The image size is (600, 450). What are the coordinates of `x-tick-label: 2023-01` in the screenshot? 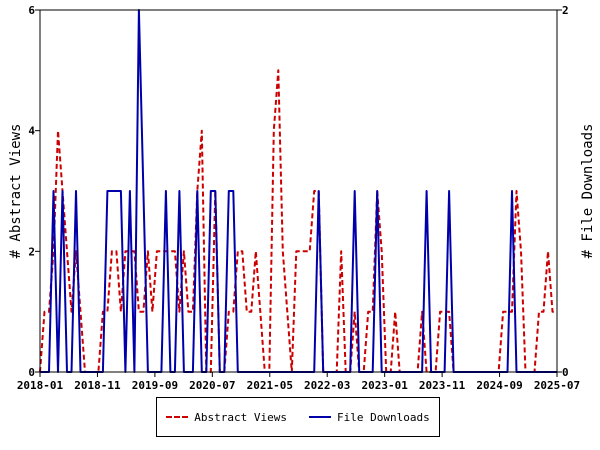 It's located at (384, 385).